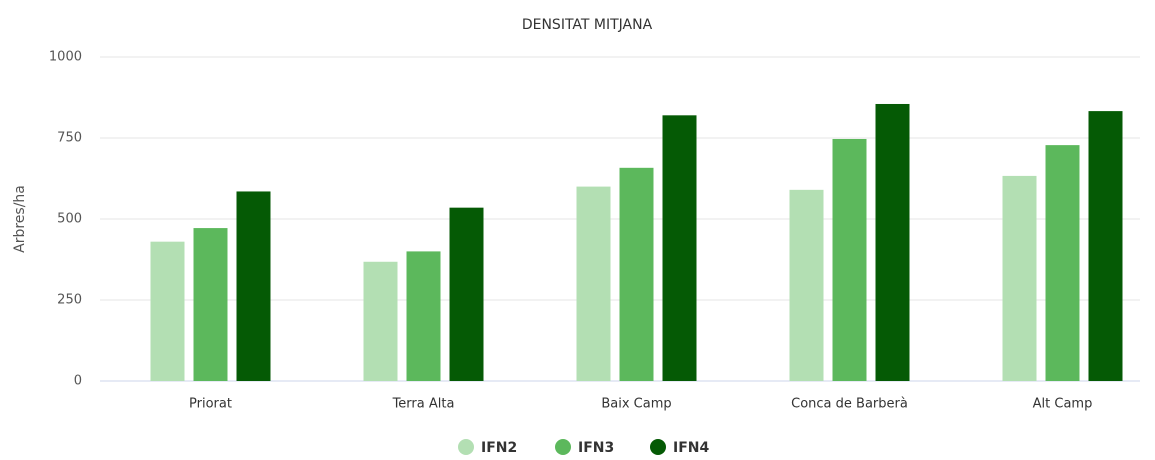  I want to click on chart-title: DENSITAT MITJANA, so click(587, 25).